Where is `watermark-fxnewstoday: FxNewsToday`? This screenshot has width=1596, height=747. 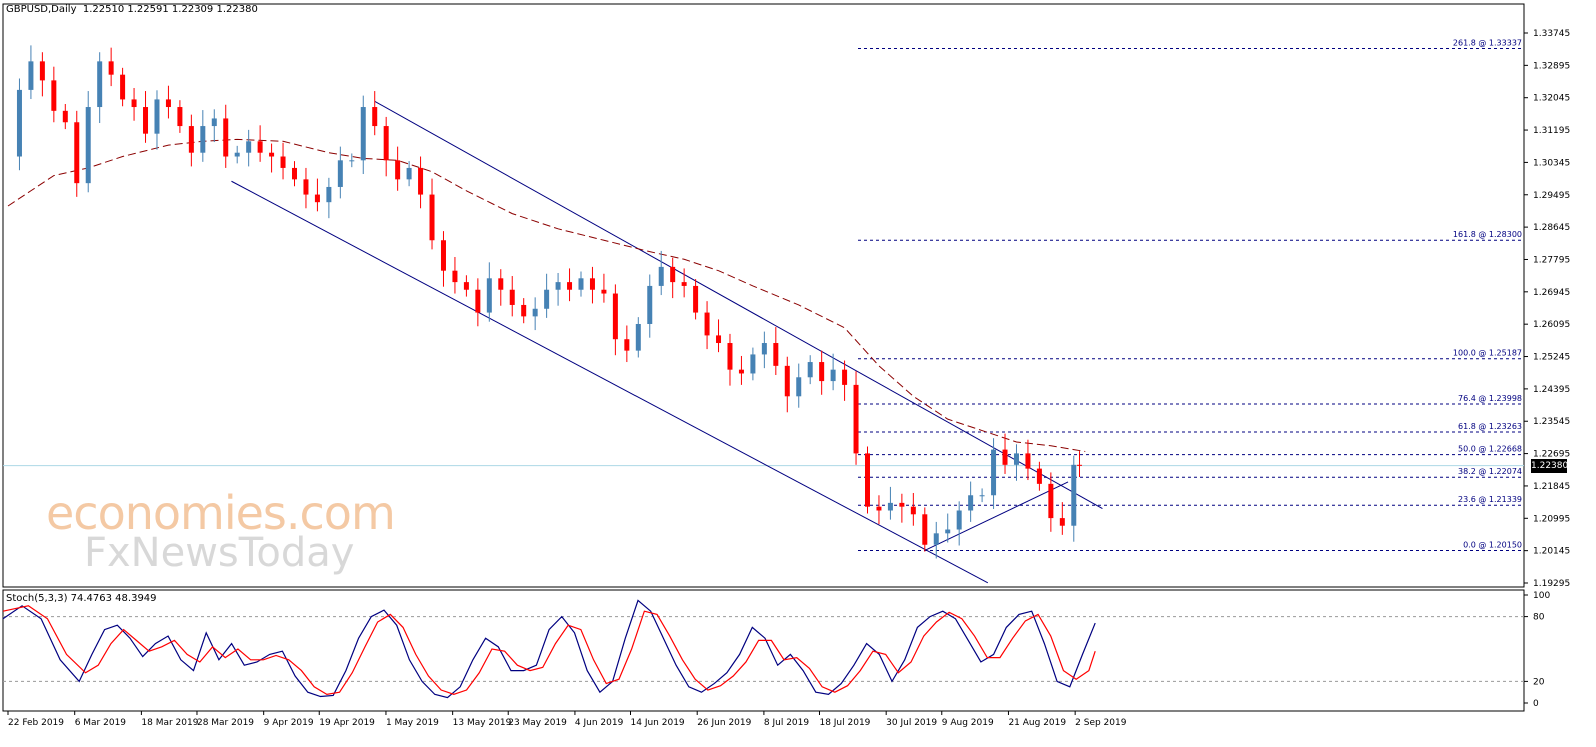 watermark-fxnewstoday: FxNewsToday is located at coordinates (219, 553).